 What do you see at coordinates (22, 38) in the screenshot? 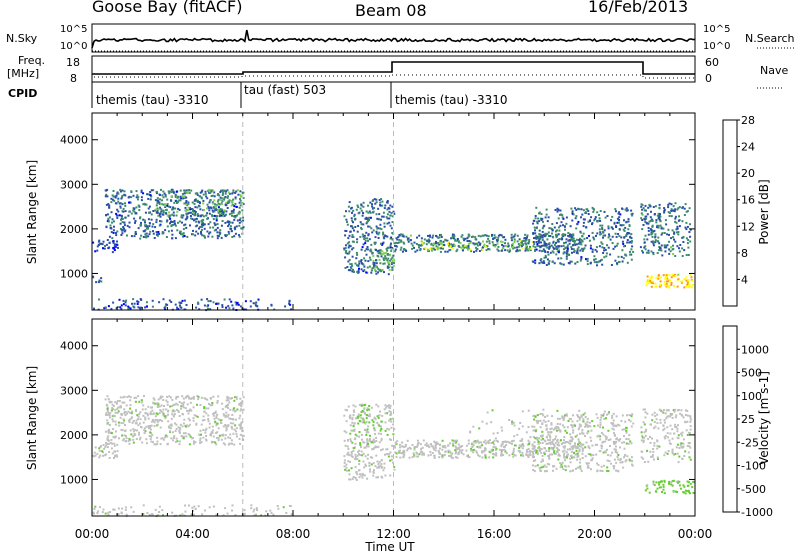
I see `nsky-label: N.Sky` at bounding box center [22, 38].